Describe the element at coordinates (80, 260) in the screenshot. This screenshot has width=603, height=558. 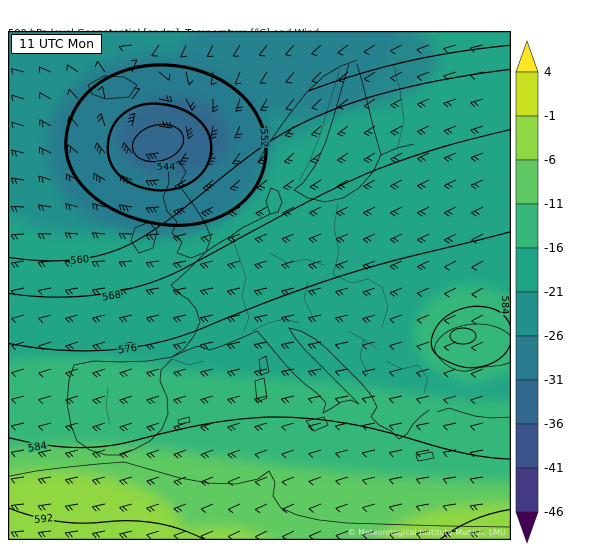
I see `contour-label-560: 560` at that location.